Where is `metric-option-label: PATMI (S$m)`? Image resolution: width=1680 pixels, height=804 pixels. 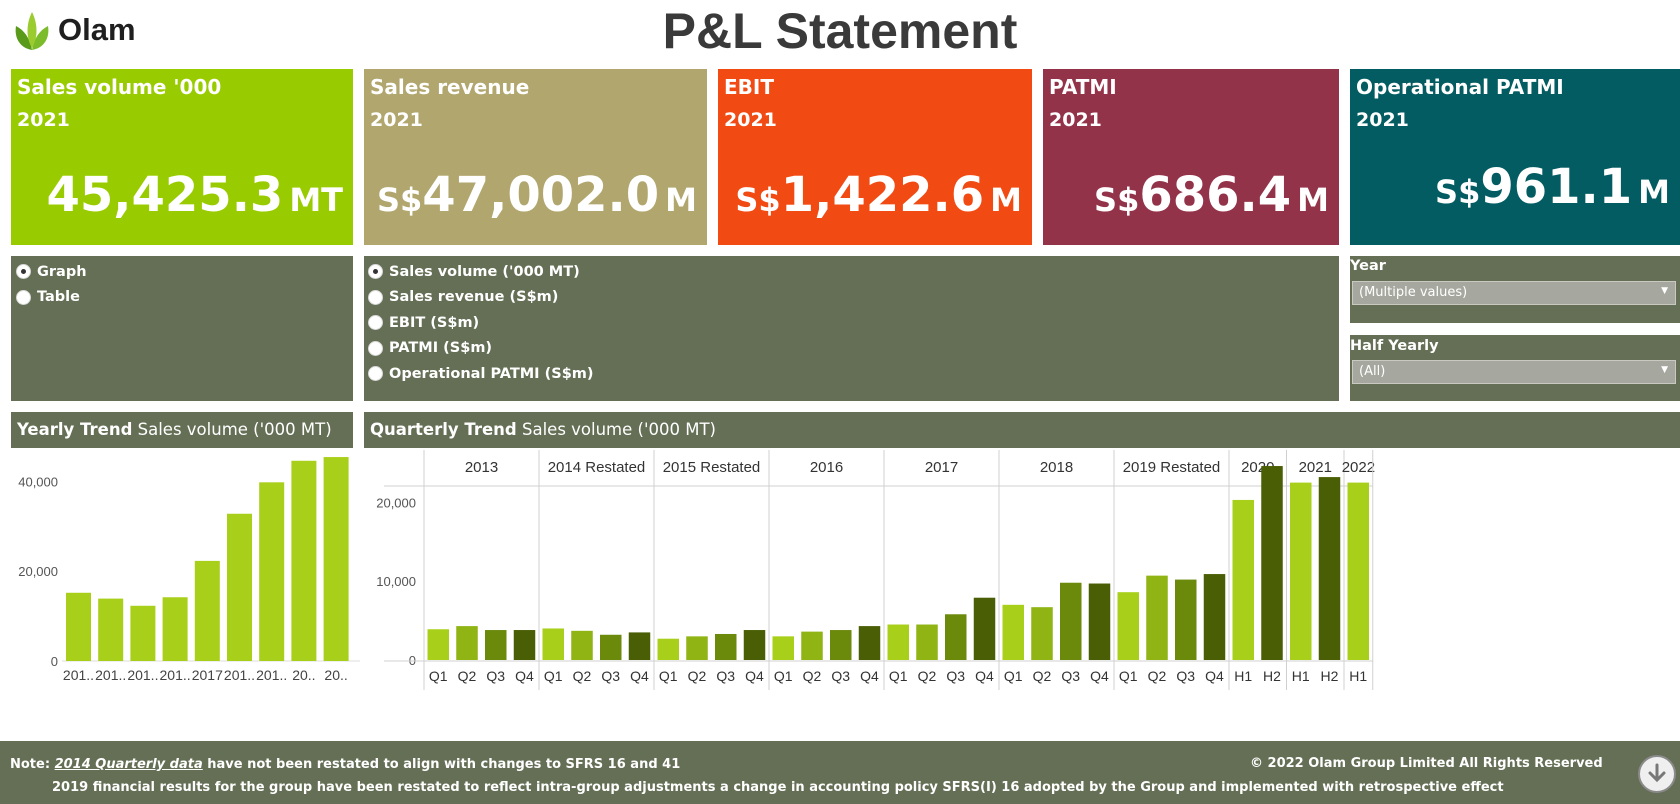 metric-option-label: PATMI (S$m) is located at coordinates (441, 348).